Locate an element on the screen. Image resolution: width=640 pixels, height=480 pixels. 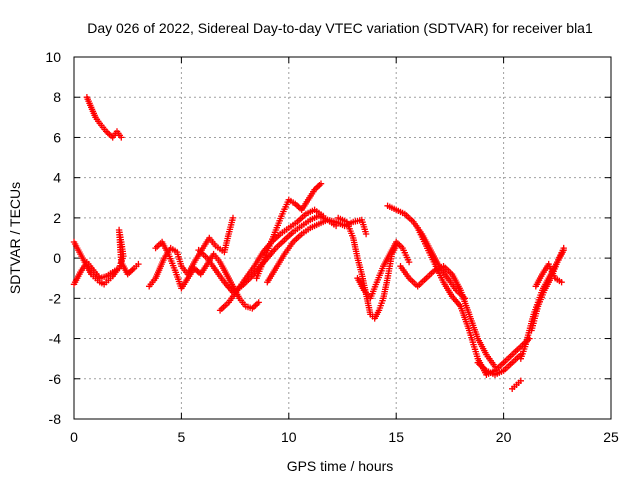
x-tick-label: 0 is located at coordinates (74, 437).